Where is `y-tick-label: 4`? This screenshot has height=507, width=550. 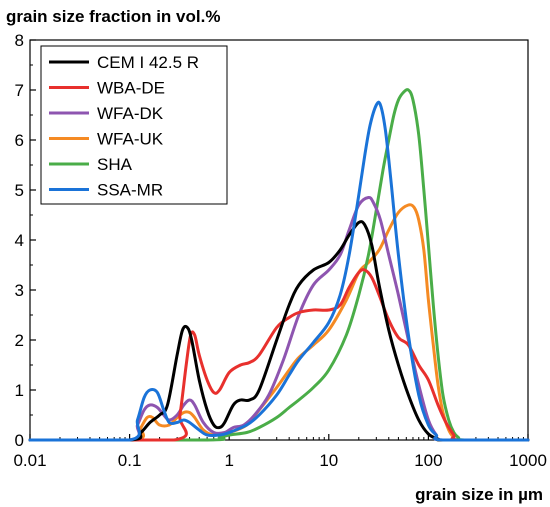 y-tick-label: 4 is located at coordinates (19, 240).